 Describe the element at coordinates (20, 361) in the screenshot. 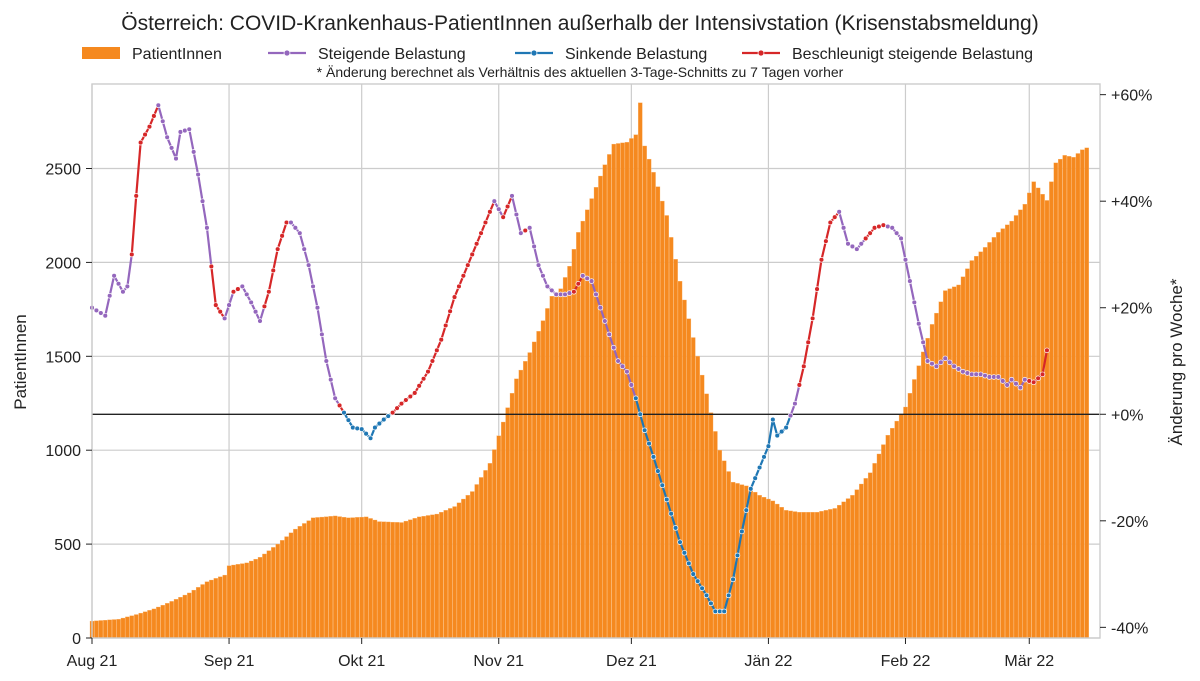

I see `y-axis-left-label: PatientInnen` at that location.